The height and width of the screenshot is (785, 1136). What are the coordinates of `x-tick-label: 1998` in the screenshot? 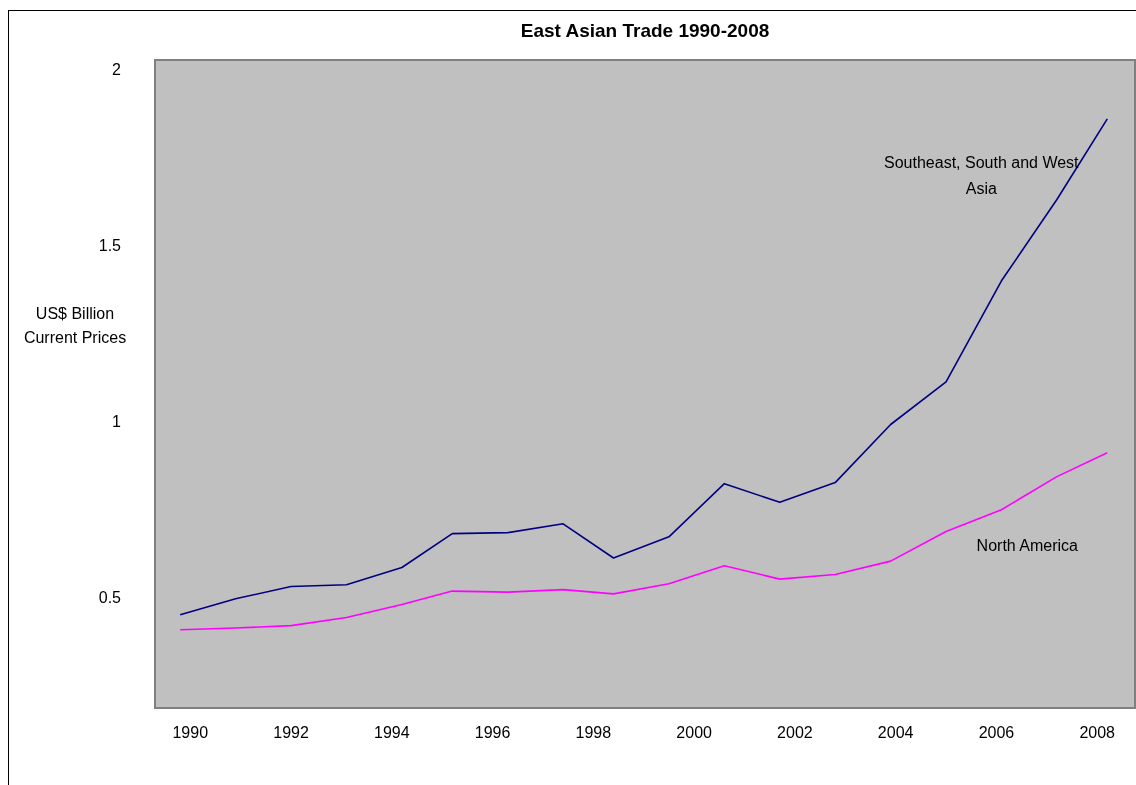 It's located at (593, 733).